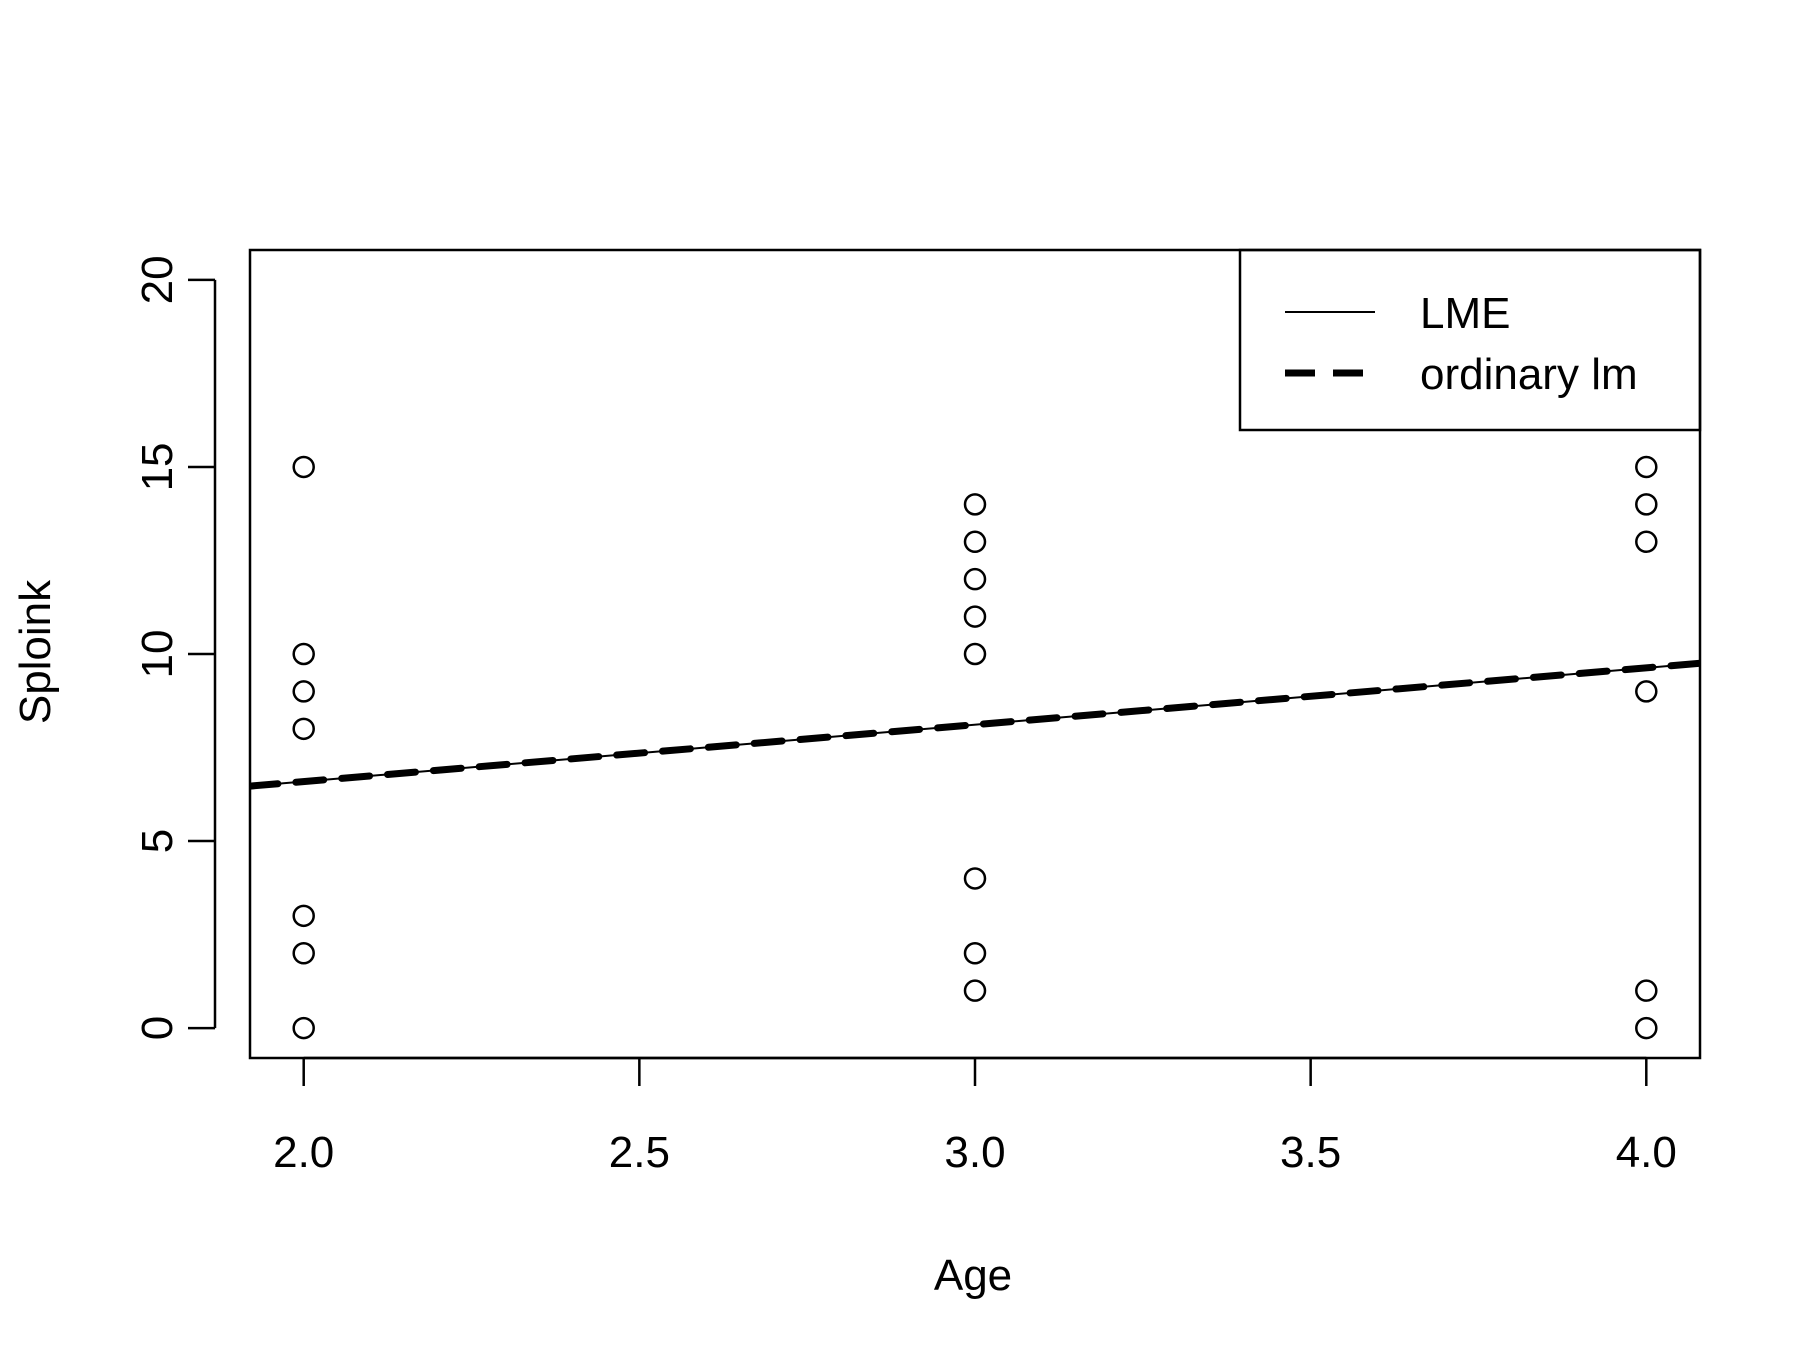 Image resolution: width=1800 pixels, height=1350 pixels. I want to click on y-axis-label: Sploink, so click(35, 651).